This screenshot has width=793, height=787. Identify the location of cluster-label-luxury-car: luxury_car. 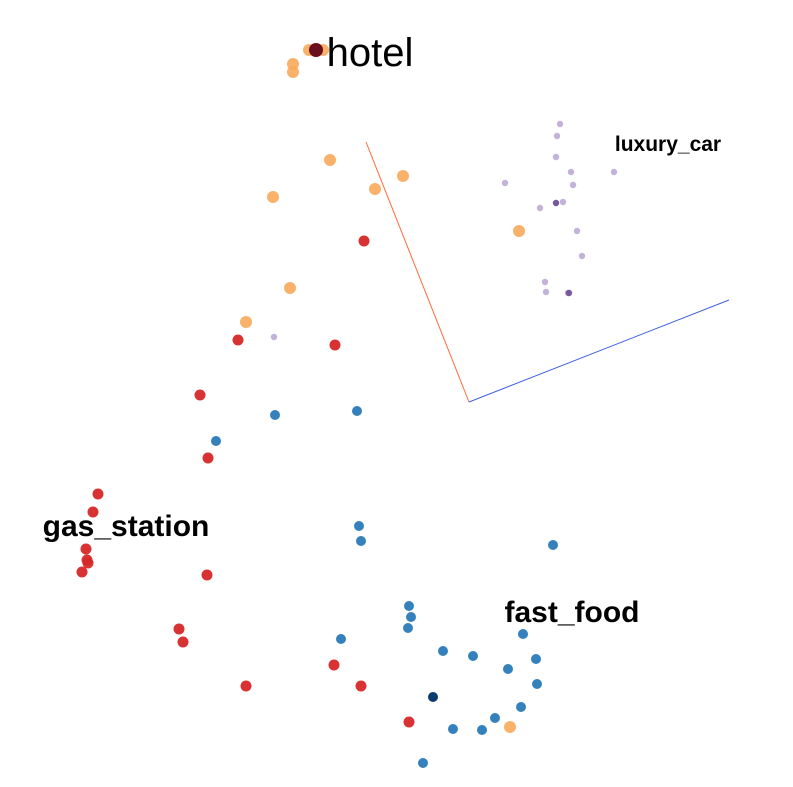
(668, 144).